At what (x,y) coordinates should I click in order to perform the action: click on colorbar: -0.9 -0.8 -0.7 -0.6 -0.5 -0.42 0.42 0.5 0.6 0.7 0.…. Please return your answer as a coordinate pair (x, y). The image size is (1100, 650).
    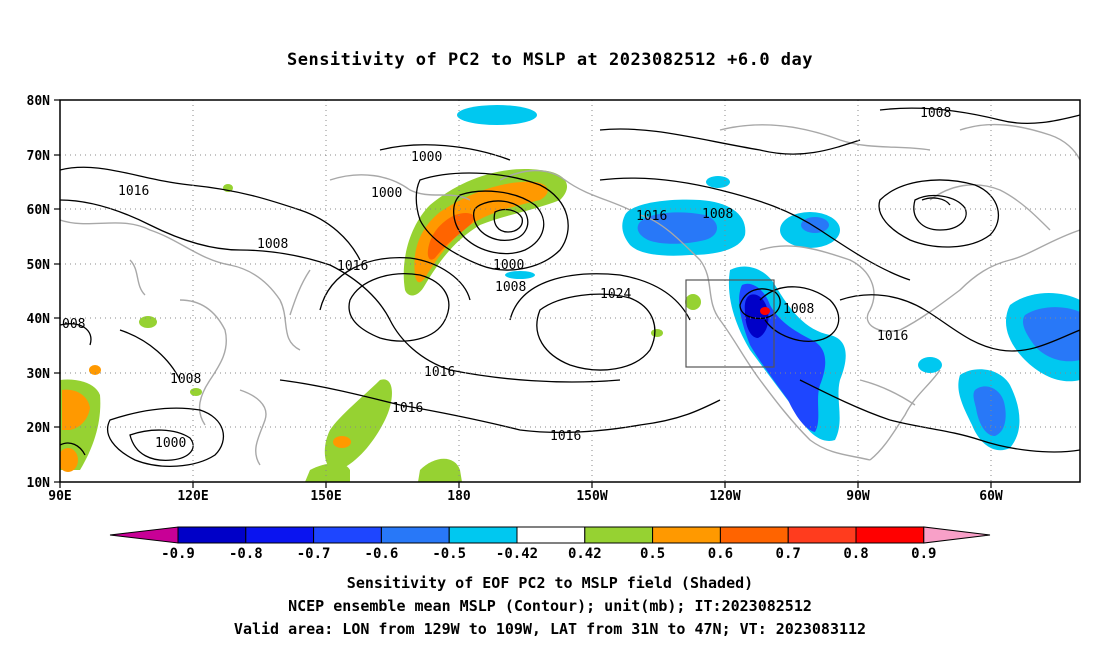
    Looking at the image, I should click on (550, 544).